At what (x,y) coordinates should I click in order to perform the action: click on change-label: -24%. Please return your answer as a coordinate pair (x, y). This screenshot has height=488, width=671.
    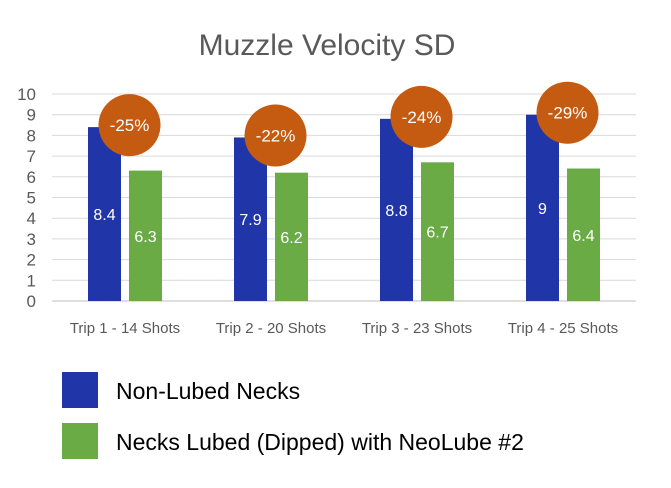
    Looking at the image, I should click on (422, 117).